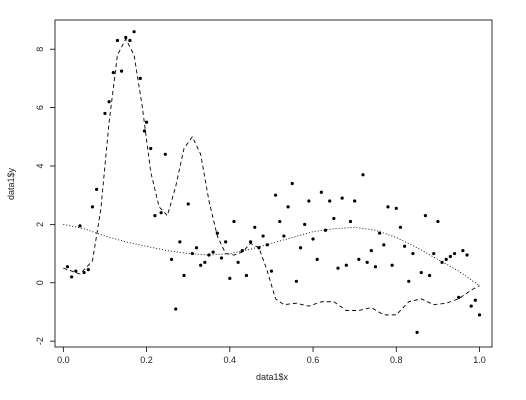  What do you see at coordinates (146, 360) in the screenshot?
I see `x-tick-label: 0.2` at bounding box center [146, 360].